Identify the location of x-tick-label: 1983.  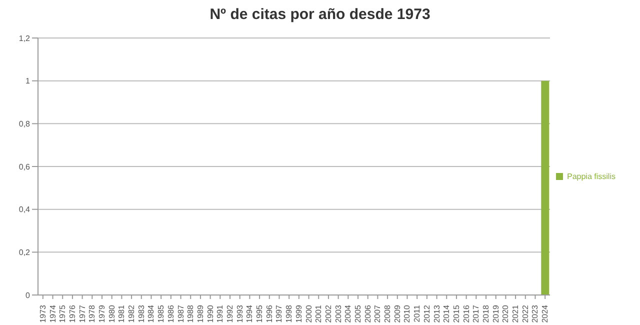
(141, 313).